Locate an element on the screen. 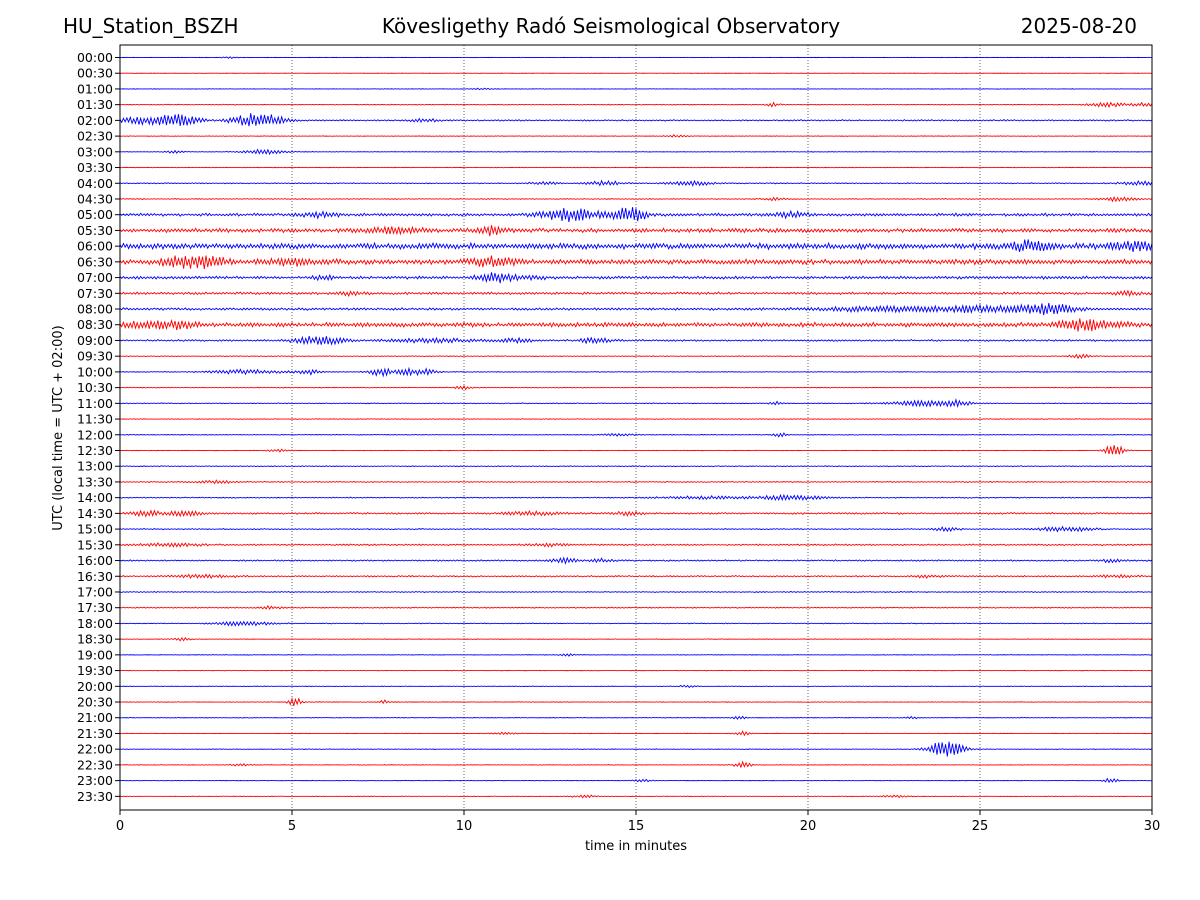 This screenshot has width=1200, height=900. y-tick-label: 13:30 is located at coordinates (95, 481).